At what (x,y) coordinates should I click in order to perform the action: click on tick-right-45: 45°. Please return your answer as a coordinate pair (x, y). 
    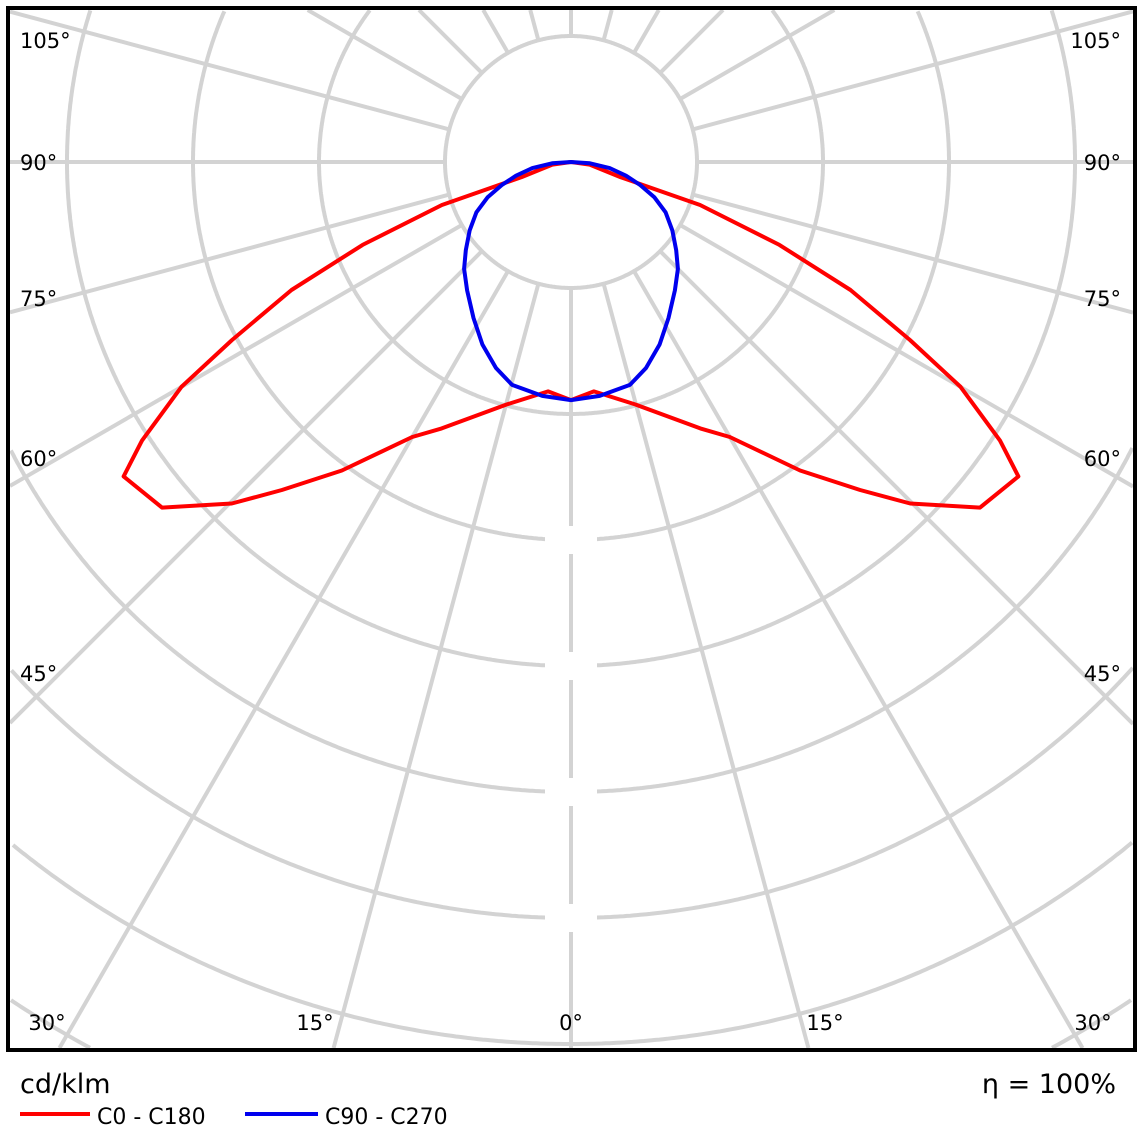
    Looking at the image, I should click on (1102, 674).